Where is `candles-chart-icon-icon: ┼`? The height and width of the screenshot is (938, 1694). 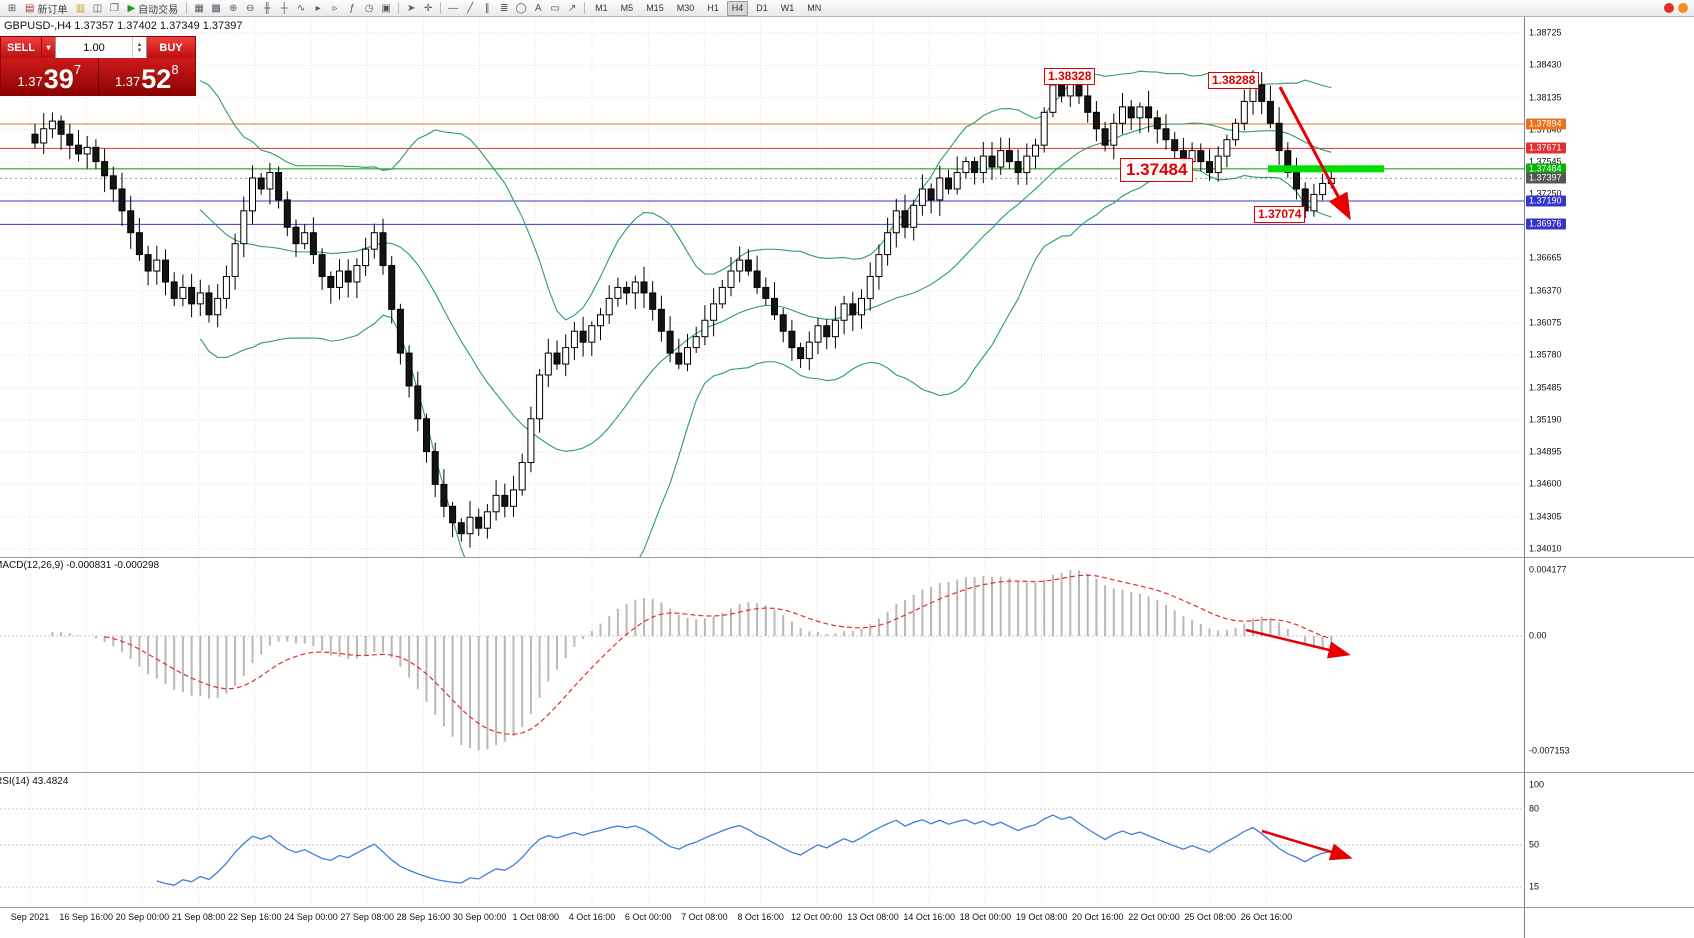
candles-chart-icon-icon: ┼ is located at coordinates (284, 8).